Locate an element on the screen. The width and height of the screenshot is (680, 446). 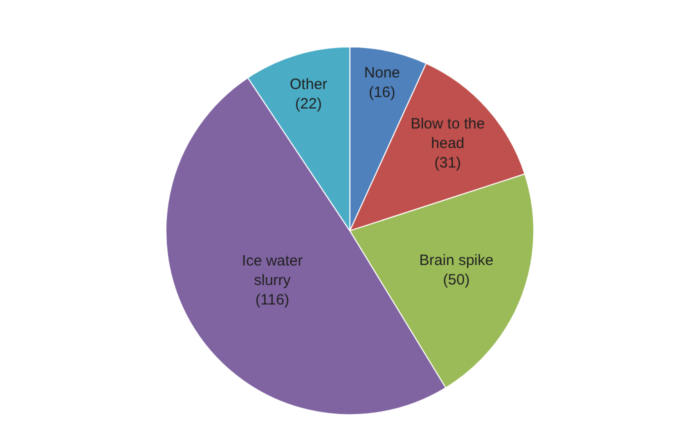
slice-label: None is located at coordinates (382, 73).